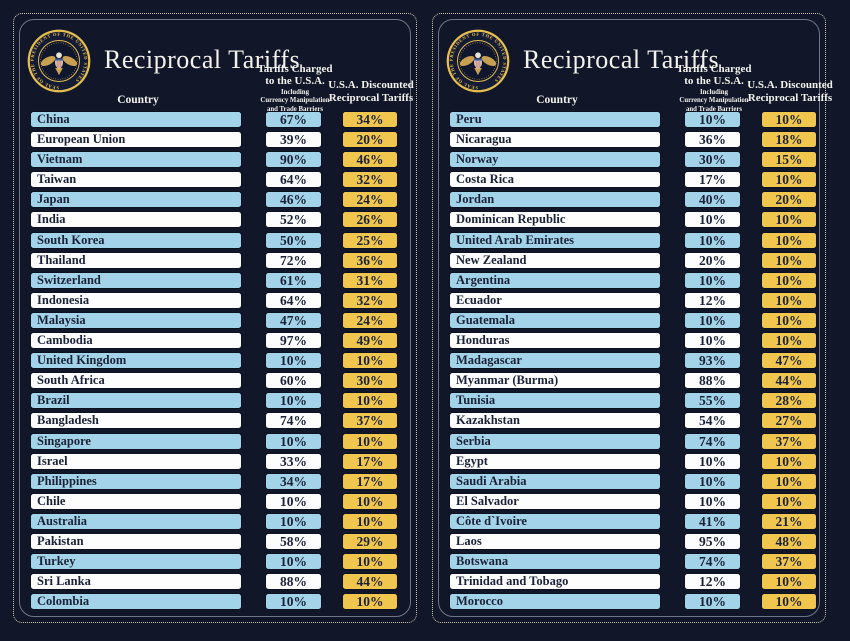 The width and height of the screenshot is (850, 641). Describe the element at coordinates (136, 461) in the screenshot. I see `country-cell: Israel` at that location.